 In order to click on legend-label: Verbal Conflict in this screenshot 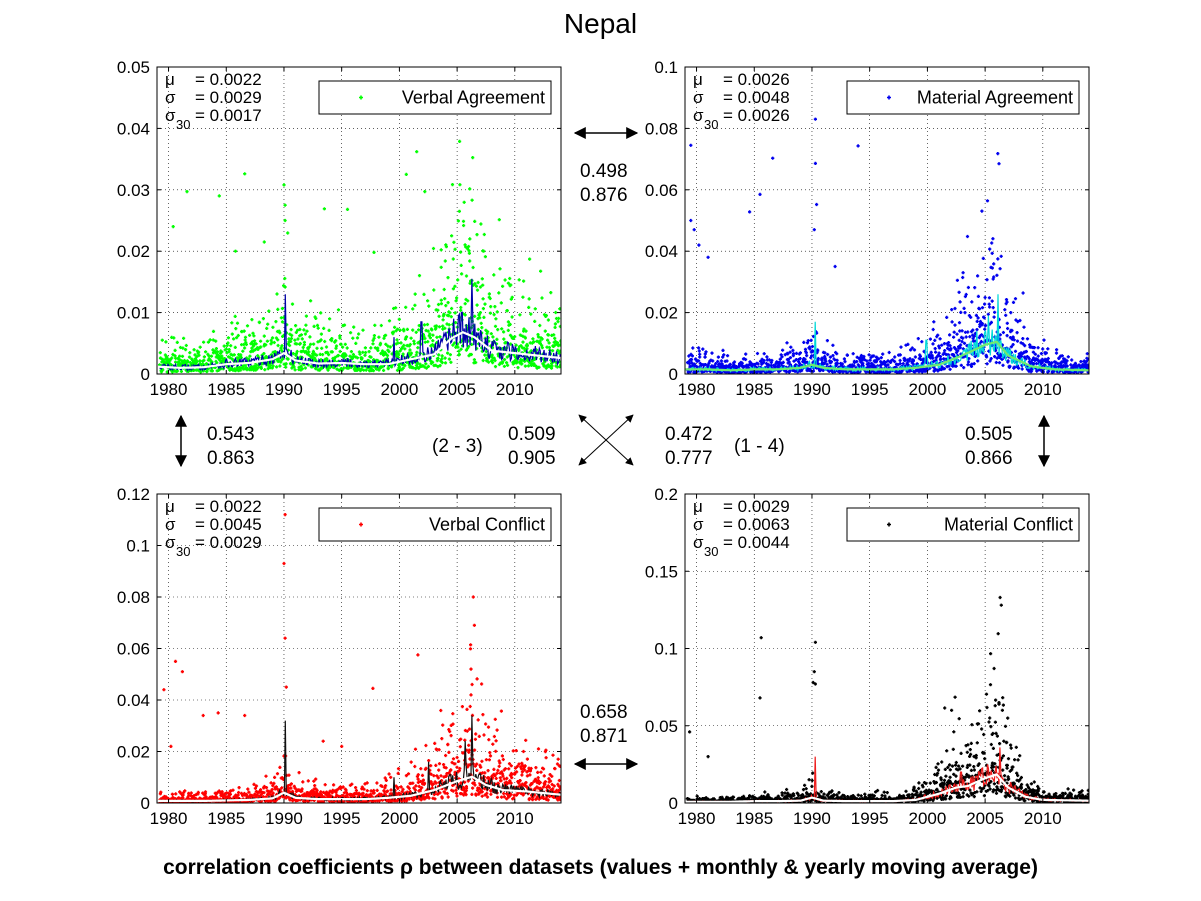, I will do `click(487, 525)`.